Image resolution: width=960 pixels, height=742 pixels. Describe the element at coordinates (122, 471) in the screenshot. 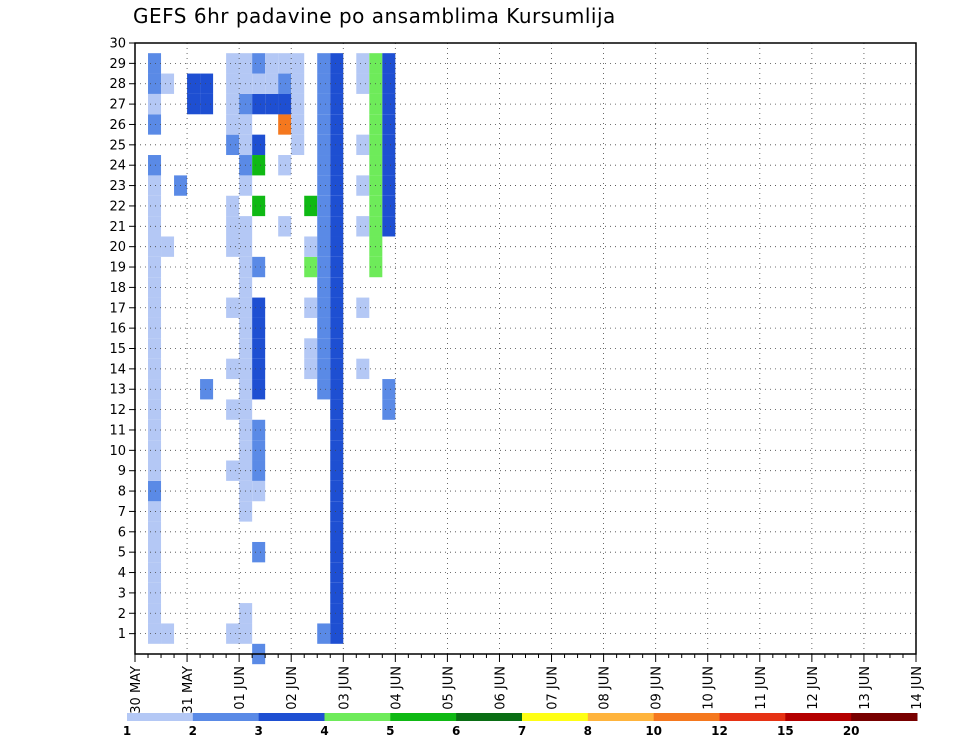

I see `y-tick-label: 9` at that location.